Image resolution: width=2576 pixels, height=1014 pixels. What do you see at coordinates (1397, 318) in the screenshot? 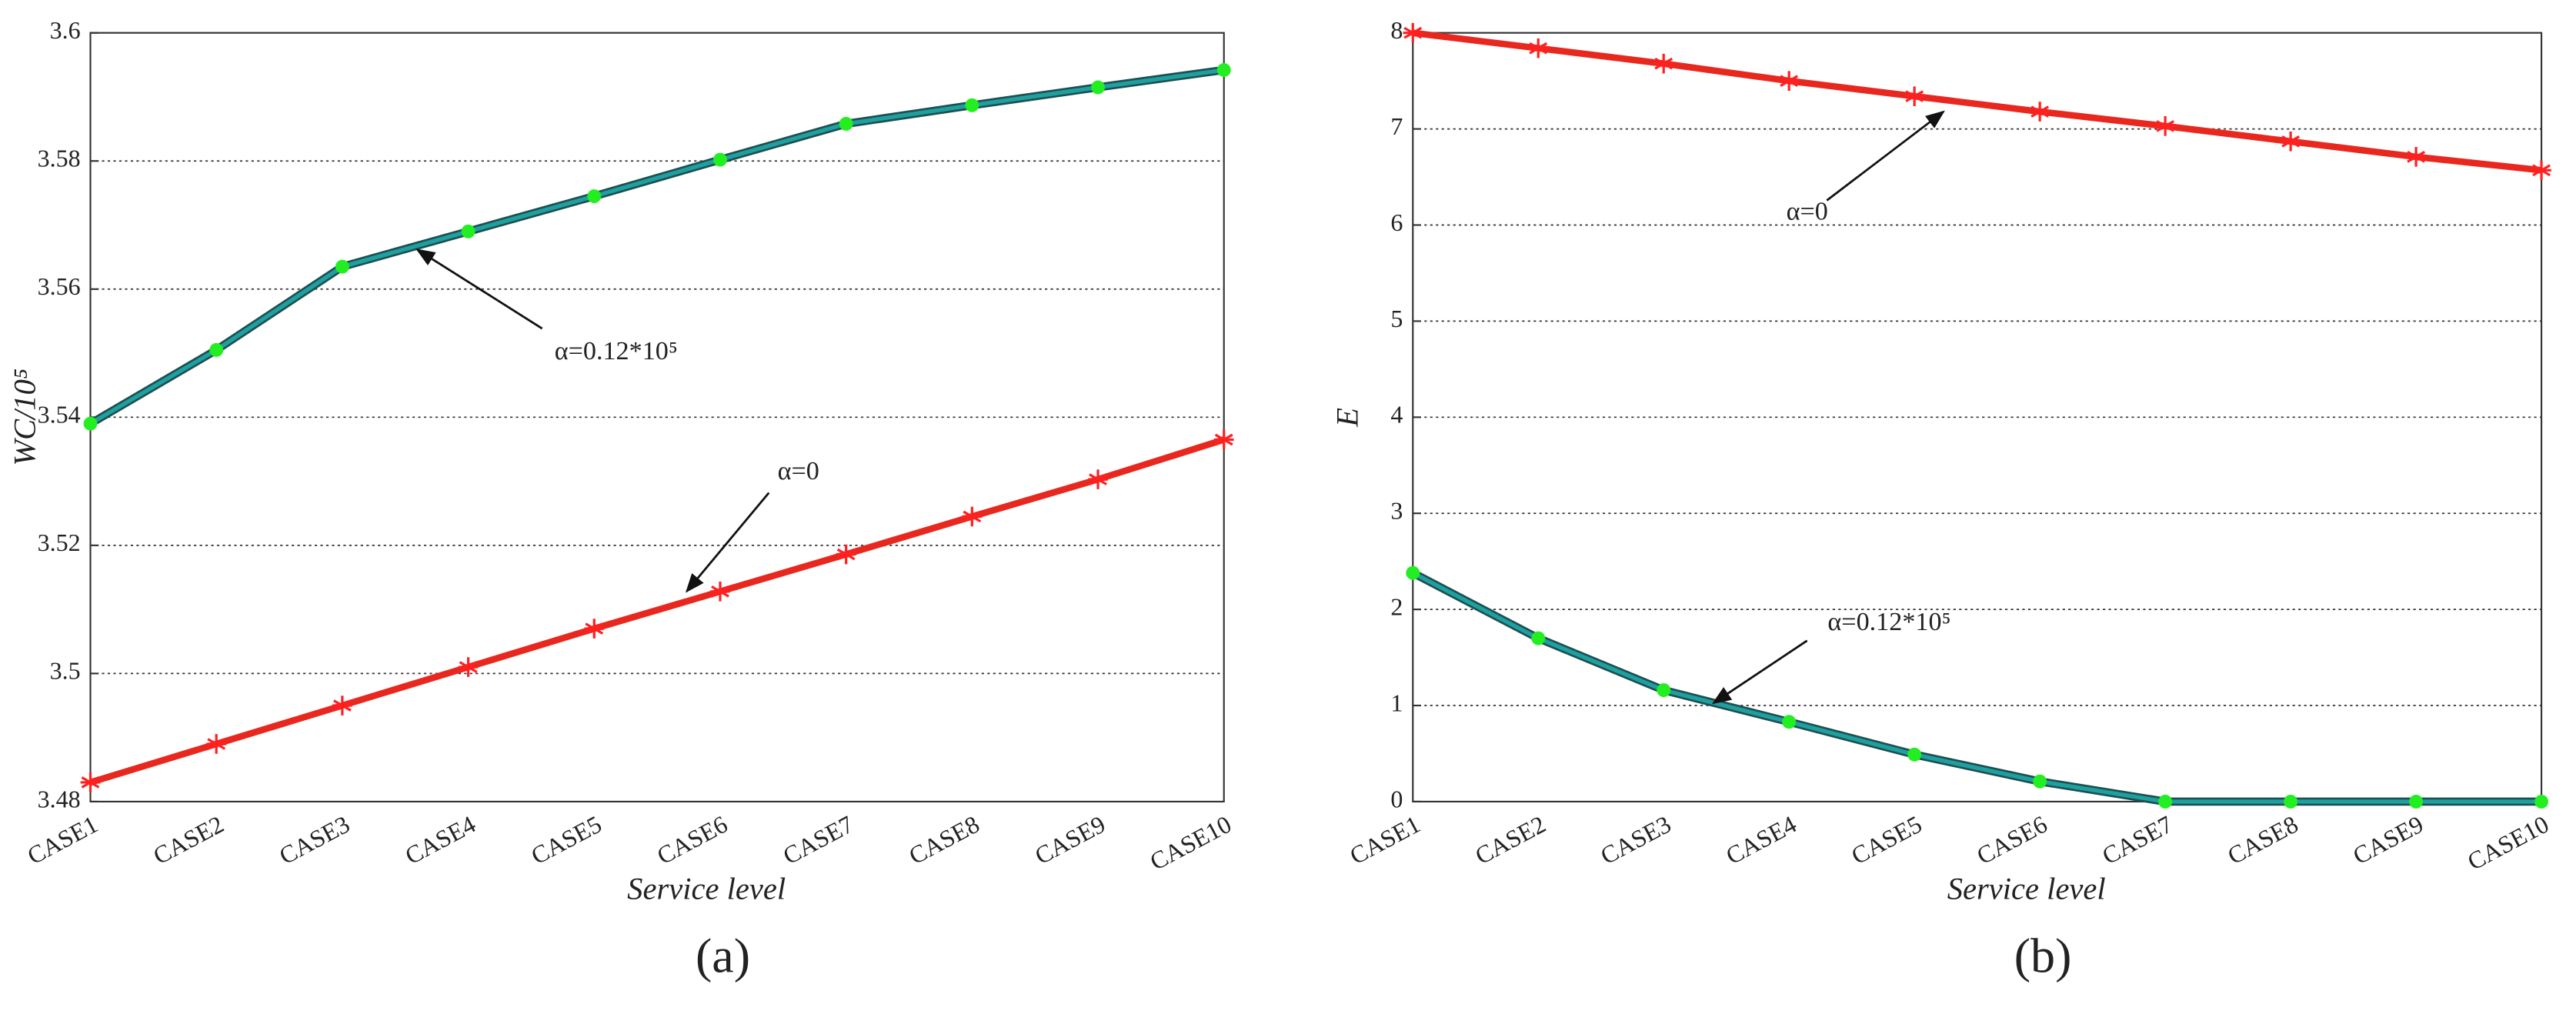
I see `y-tick-label: 5` at bounding box center [1397, 318].